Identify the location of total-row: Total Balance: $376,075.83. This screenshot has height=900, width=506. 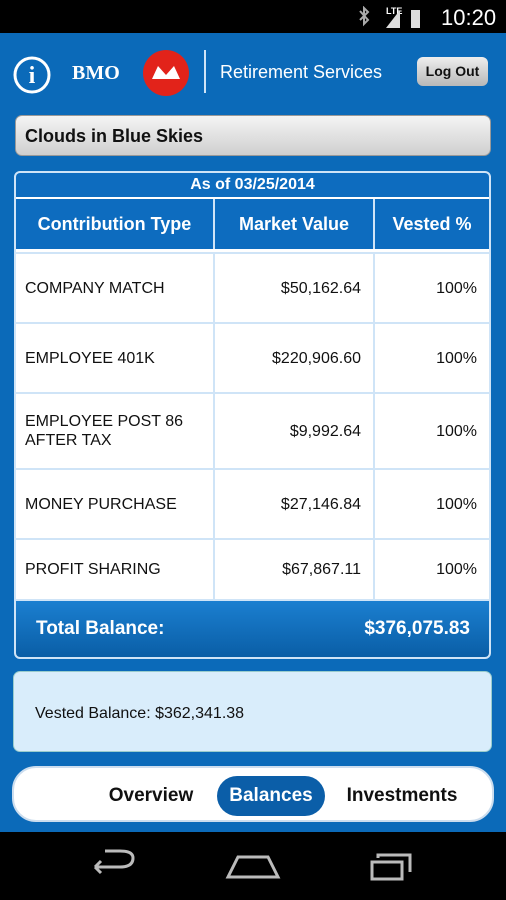
(252, 628).